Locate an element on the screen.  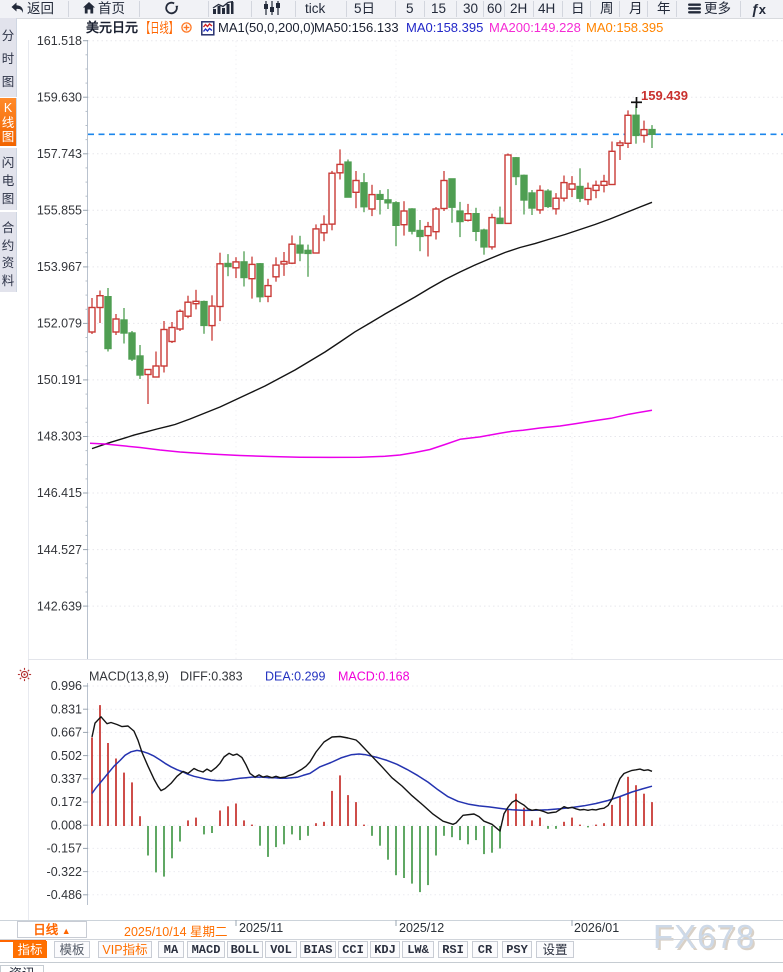
svg-text: 152.079 is located at coordinates (59, 324).